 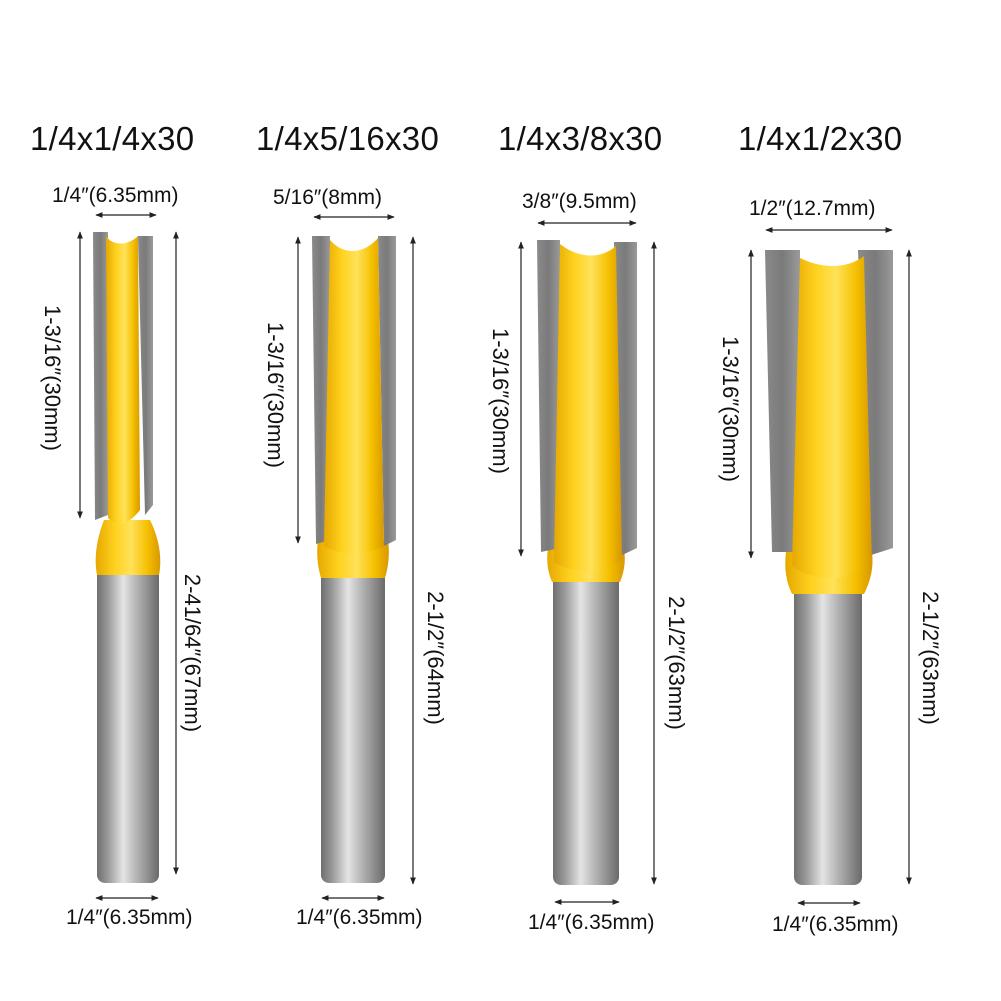 I want to click on bit-1-cut-diameter-label: 1/4″(6.35mm), so click(x=115, y=195).